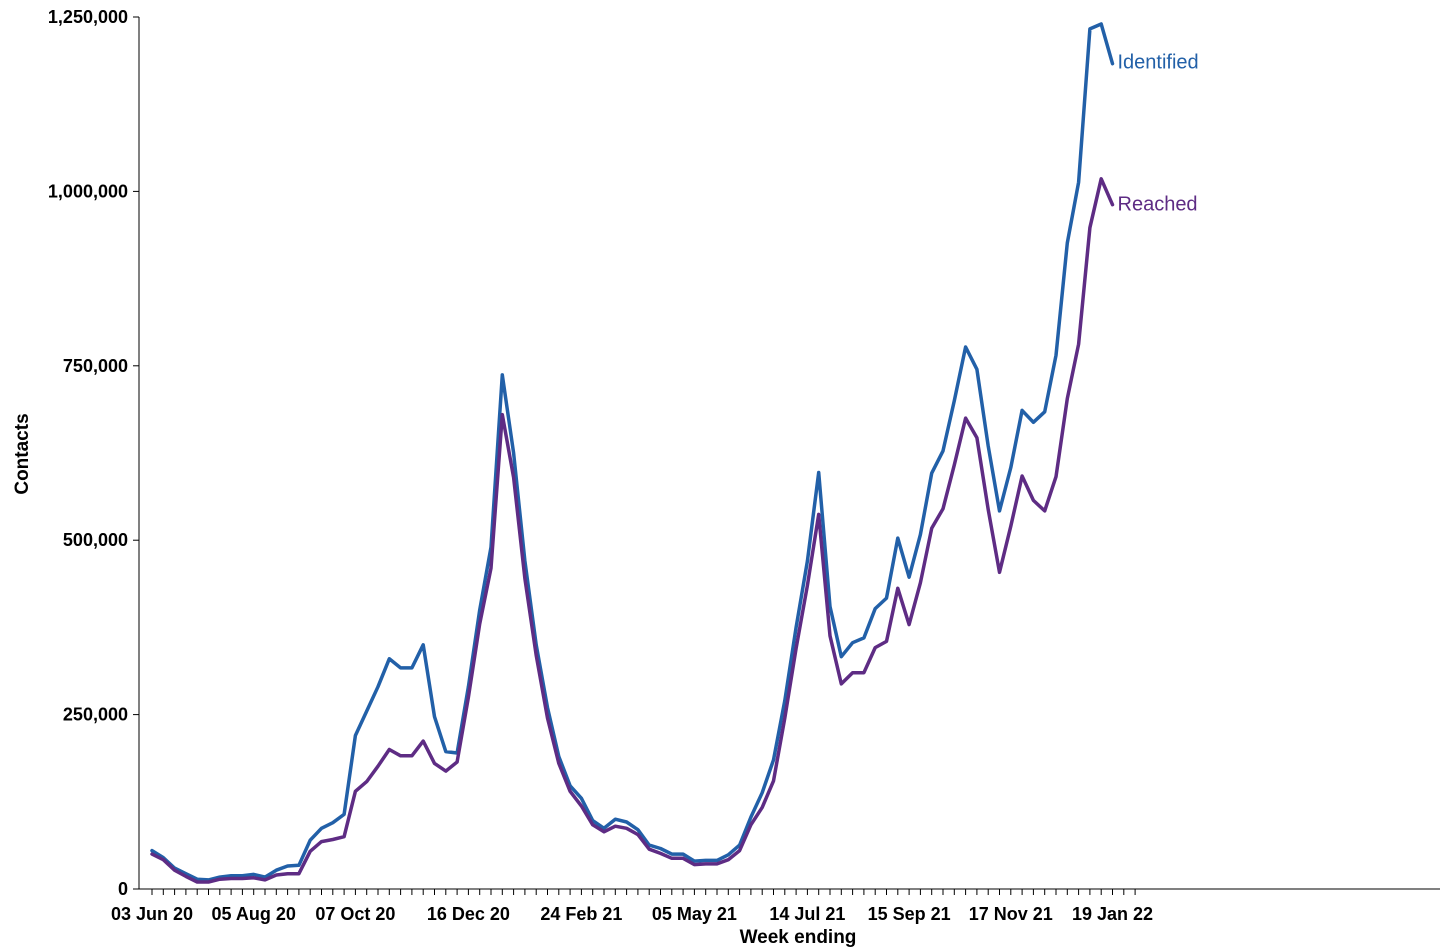 This screenshot has height=950, width=1447. What do you see at coordinates (254, 914) in the screenshot?
I see `x-tick-label: 05 Aug 20` at bounding box center [254, 914].